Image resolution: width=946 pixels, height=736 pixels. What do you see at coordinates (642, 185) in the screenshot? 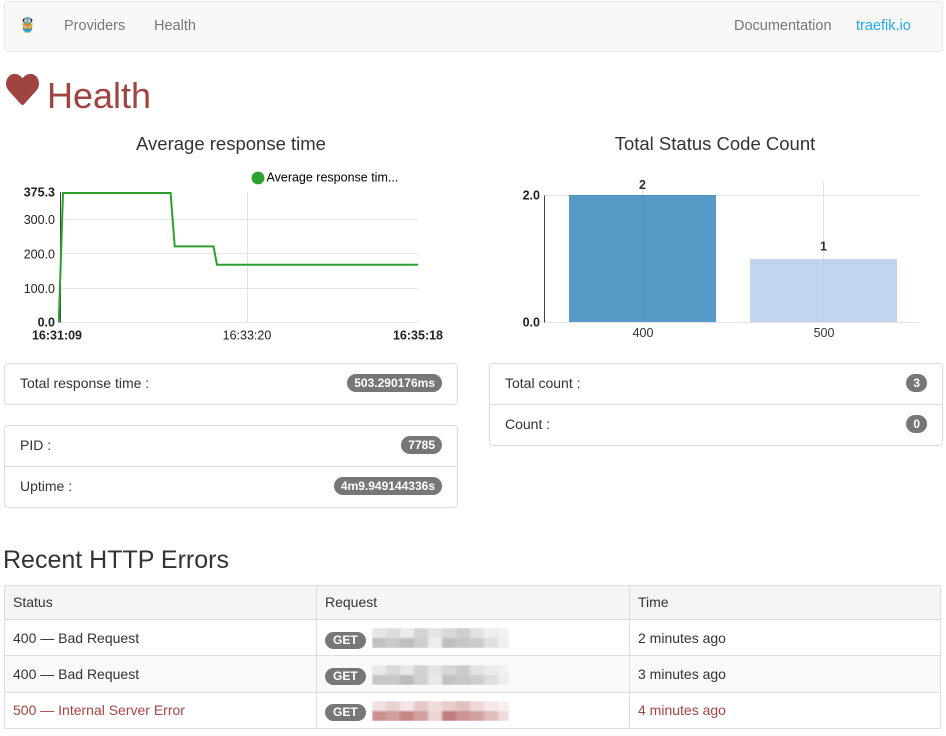
I see `svg-text: 2` at bounding box center [642, 185].